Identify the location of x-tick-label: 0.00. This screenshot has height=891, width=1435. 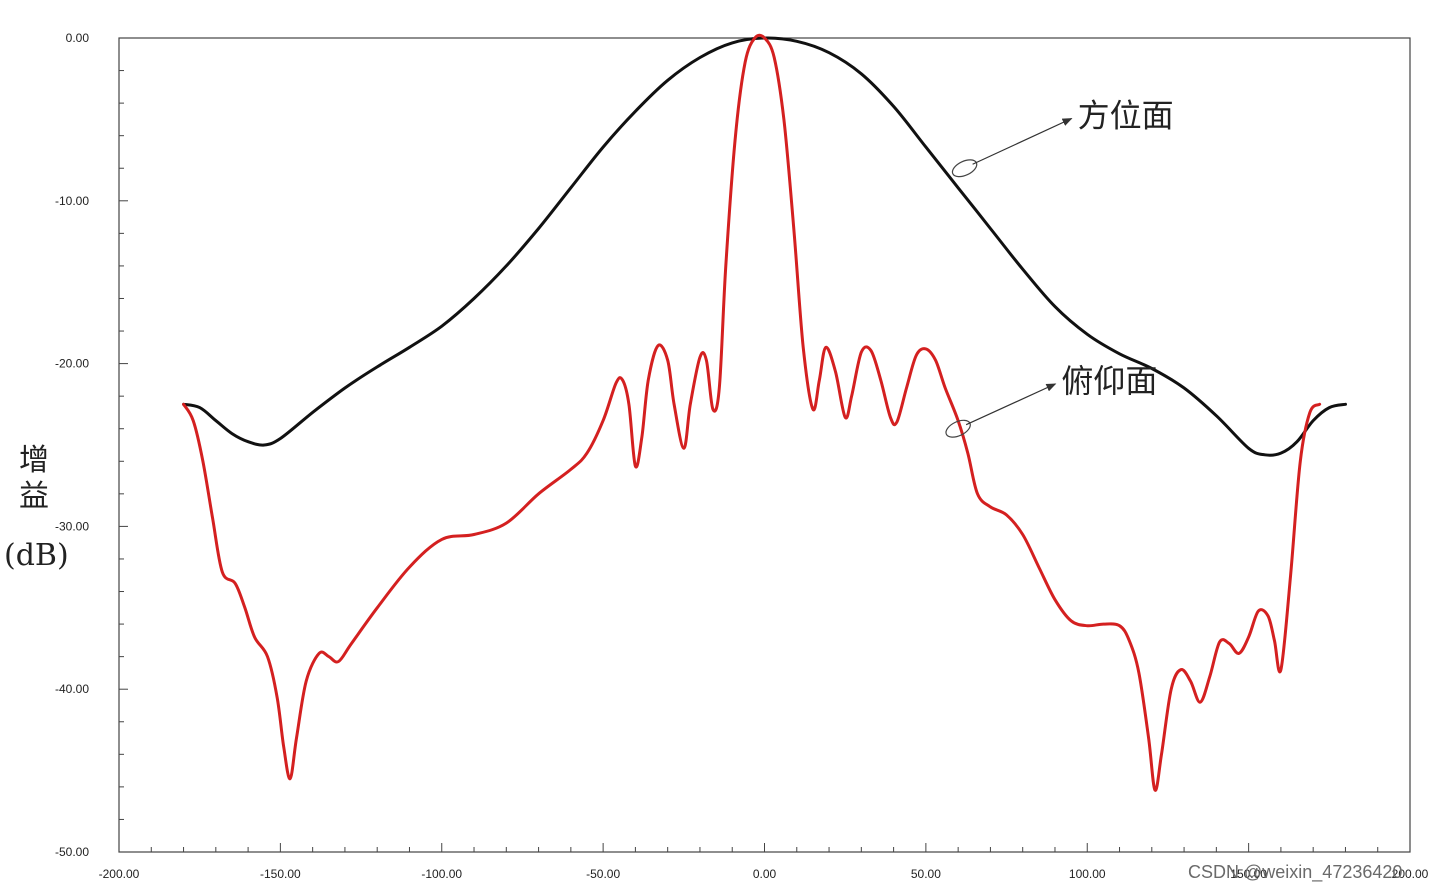
(765, 874).